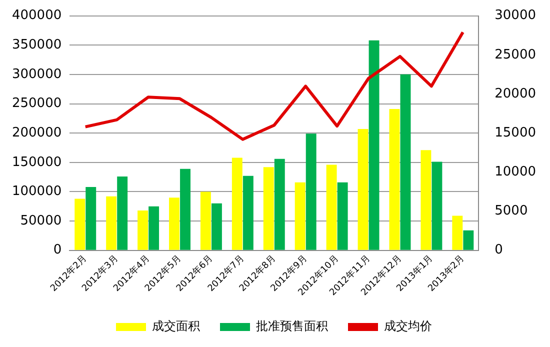 The image size is (550, 347). Describe the element at coordinates (515, 172) in the screenshot. I see `y2-tick-label: 10000` at that location.